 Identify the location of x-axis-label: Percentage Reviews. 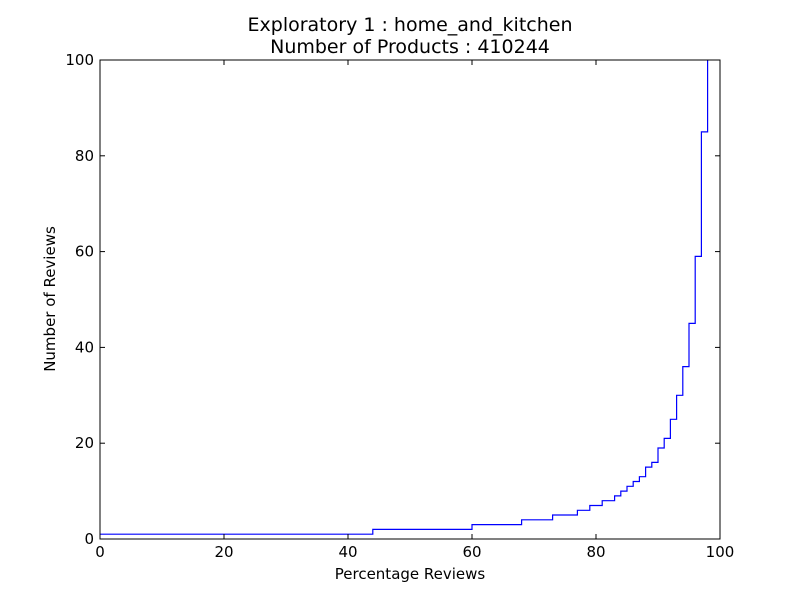
(410, 574).